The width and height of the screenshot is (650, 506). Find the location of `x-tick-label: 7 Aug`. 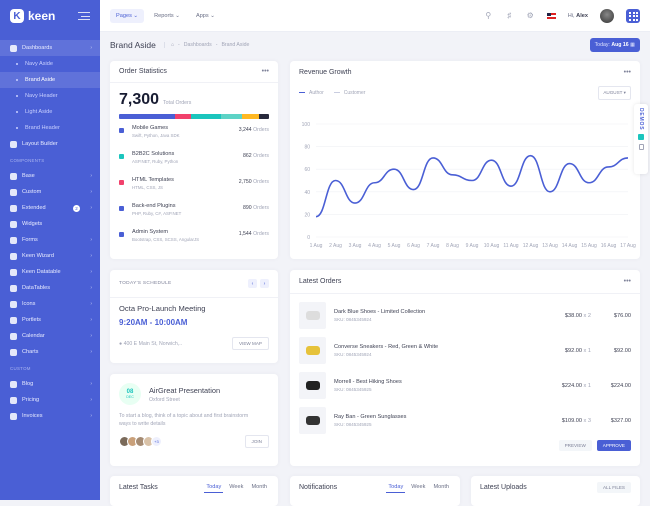

x-tick-label: 7 Aug is located at coordinates (433, 246).